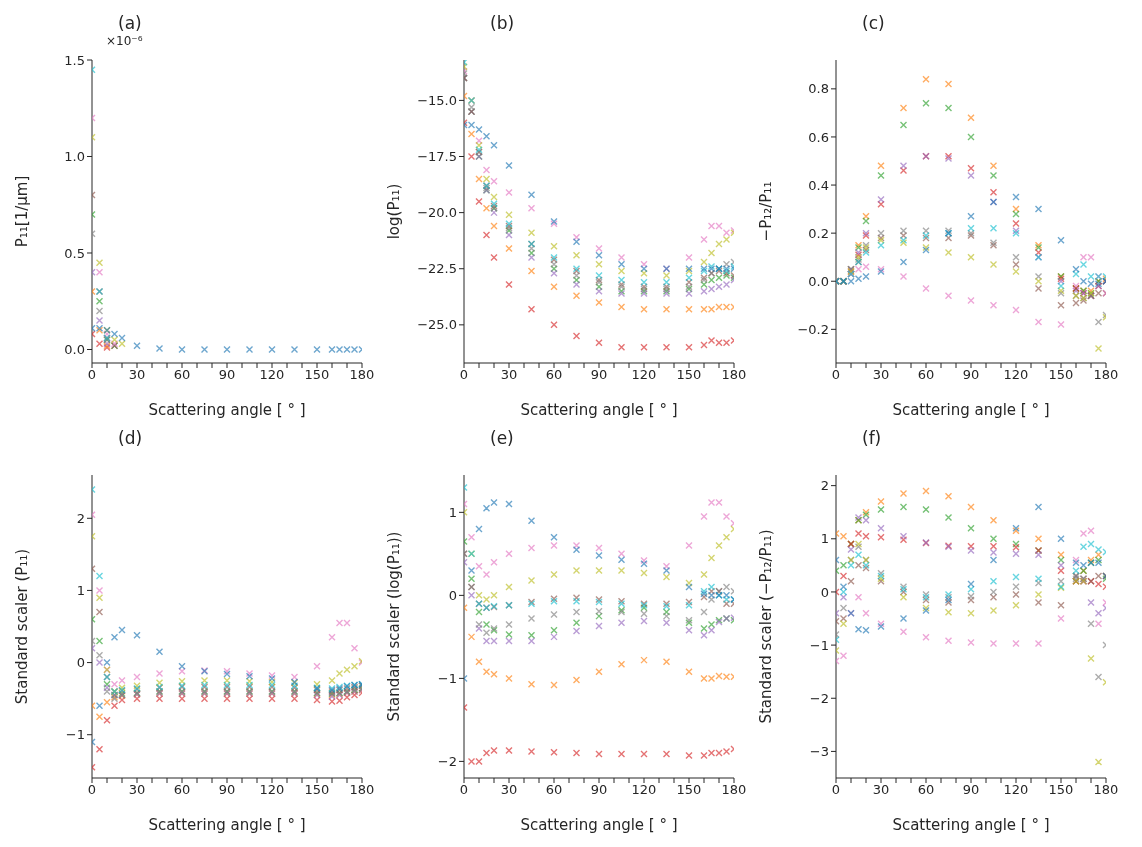 The width and height of the screenshot is (1142, 847). I want to click on y-tick-label: 1.0, so click(74, 157).